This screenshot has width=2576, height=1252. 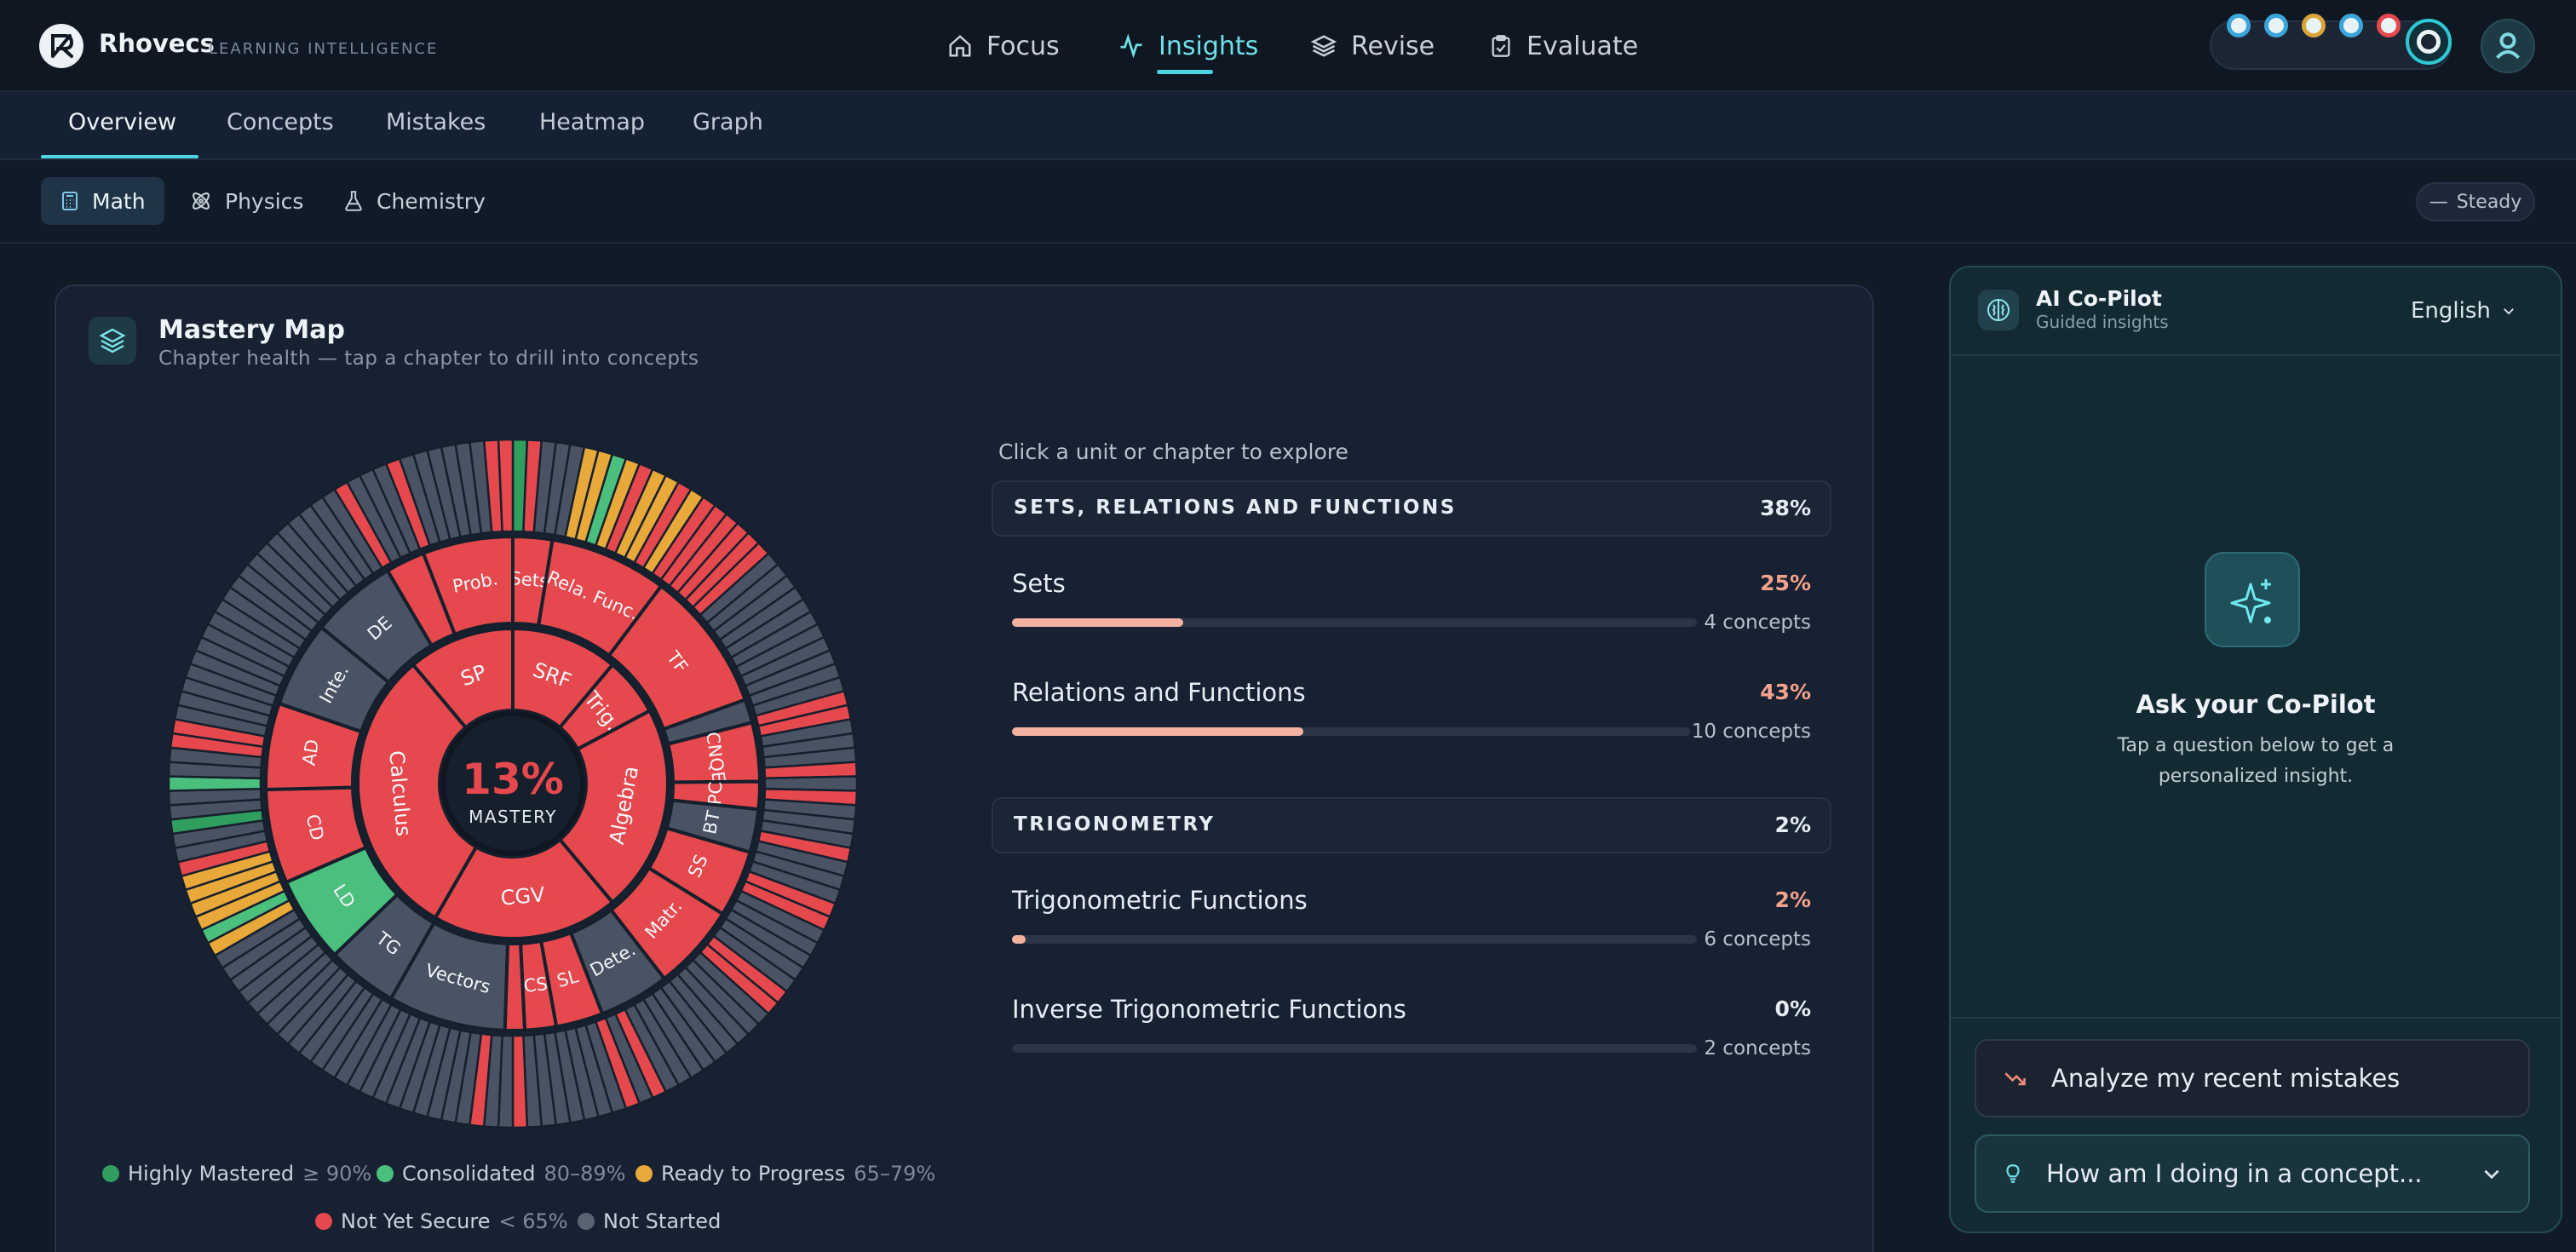 I want to click on chapter-percent: 25%, so click(x=1786, y=583).